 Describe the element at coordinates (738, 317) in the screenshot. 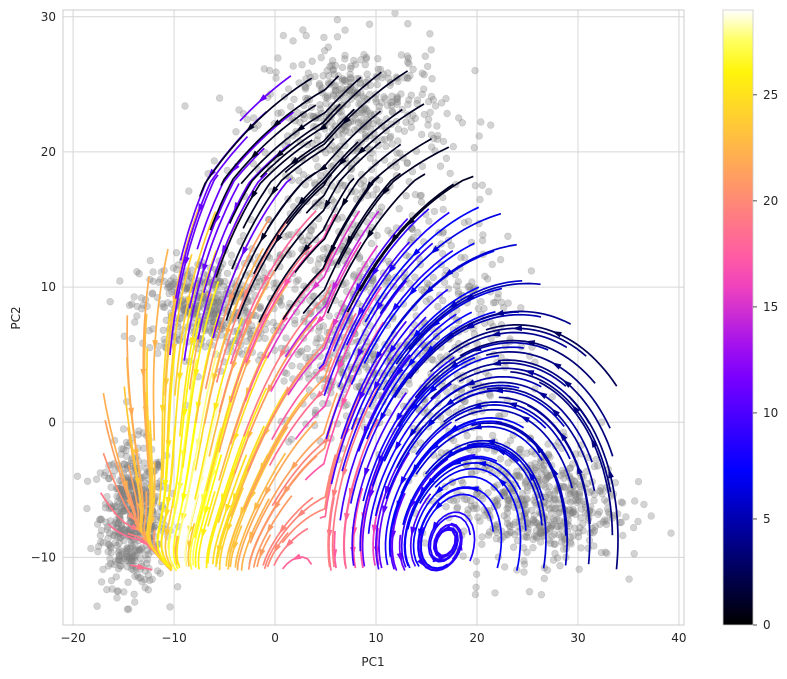

I see `colorbar-gradient` at that location.